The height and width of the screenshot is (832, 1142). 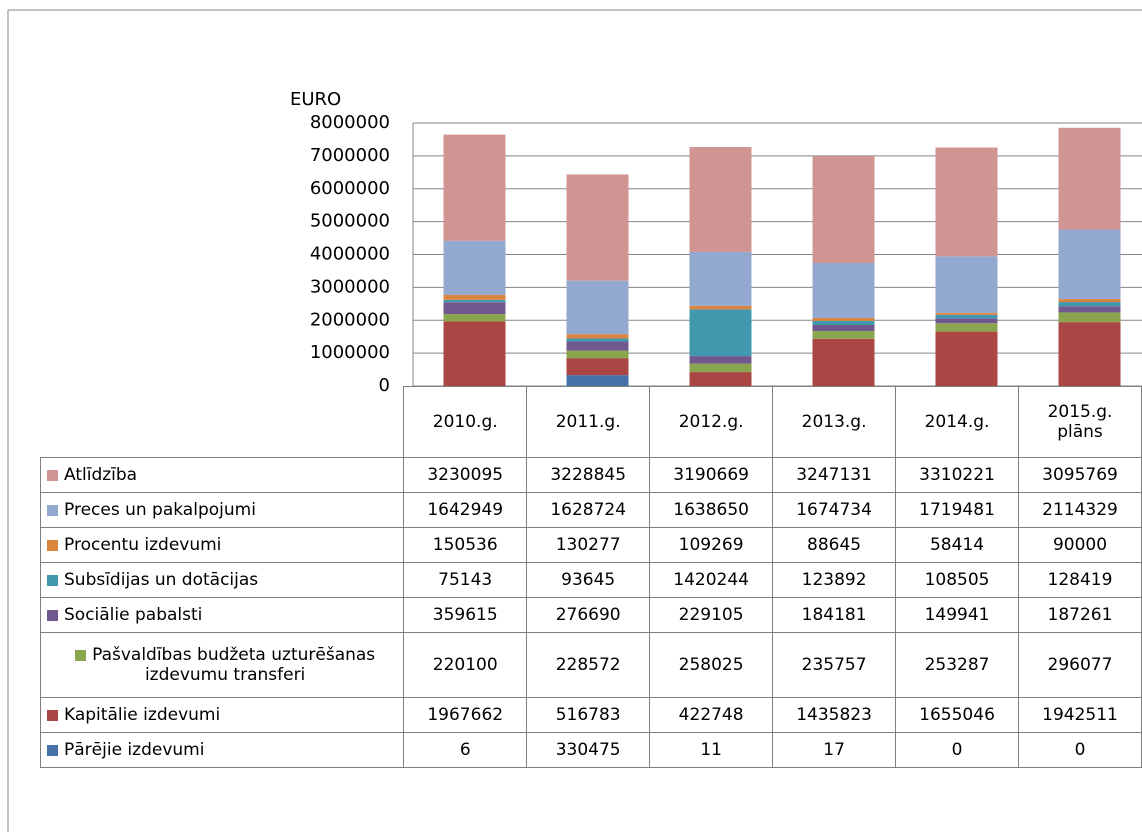 What do you see at coordinates (834, 750) in the screenshot?
I see `table-value: 17` at bounding box center [834, 750].